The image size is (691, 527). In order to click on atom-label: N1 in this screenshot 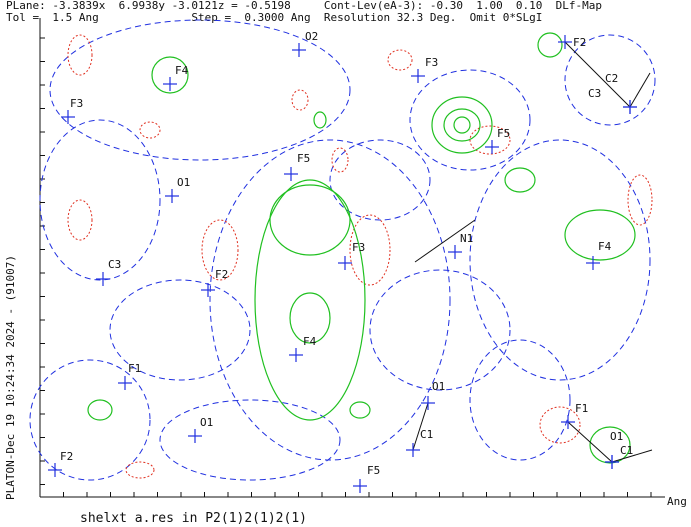, I will do `click(466, 238)`.